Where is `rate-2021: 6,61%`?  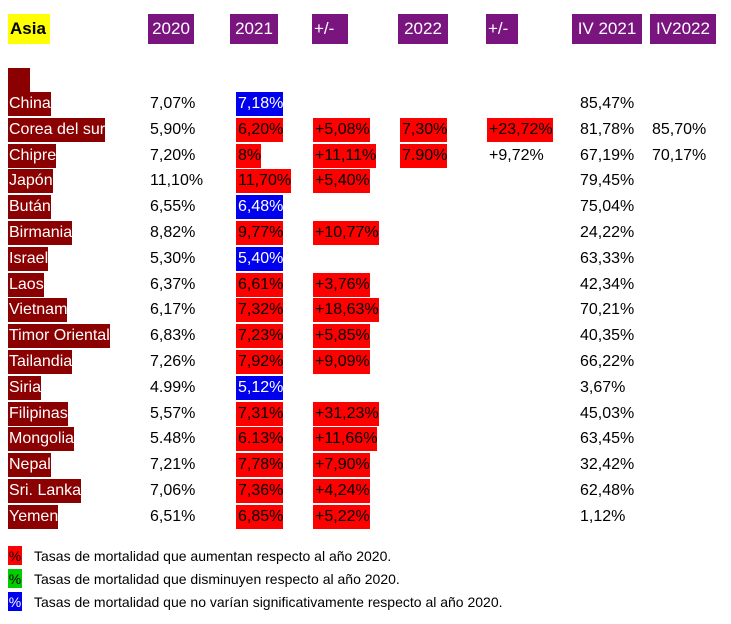 rate-2021: 6,61% is located at coordinates (260, 284).